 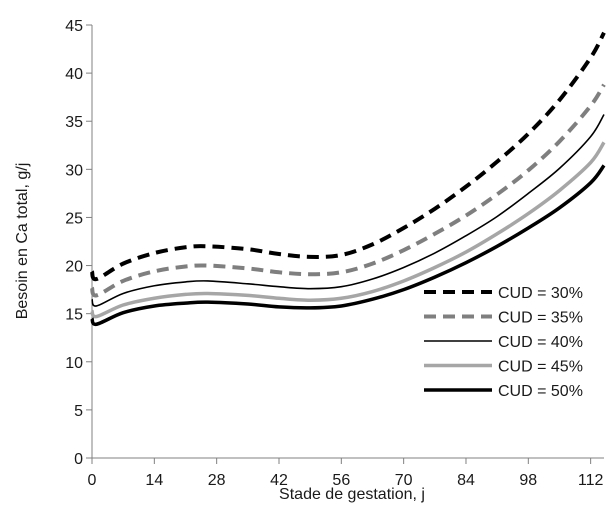 I want to click on y-tick-label: 10, so click(x=74, y=363).